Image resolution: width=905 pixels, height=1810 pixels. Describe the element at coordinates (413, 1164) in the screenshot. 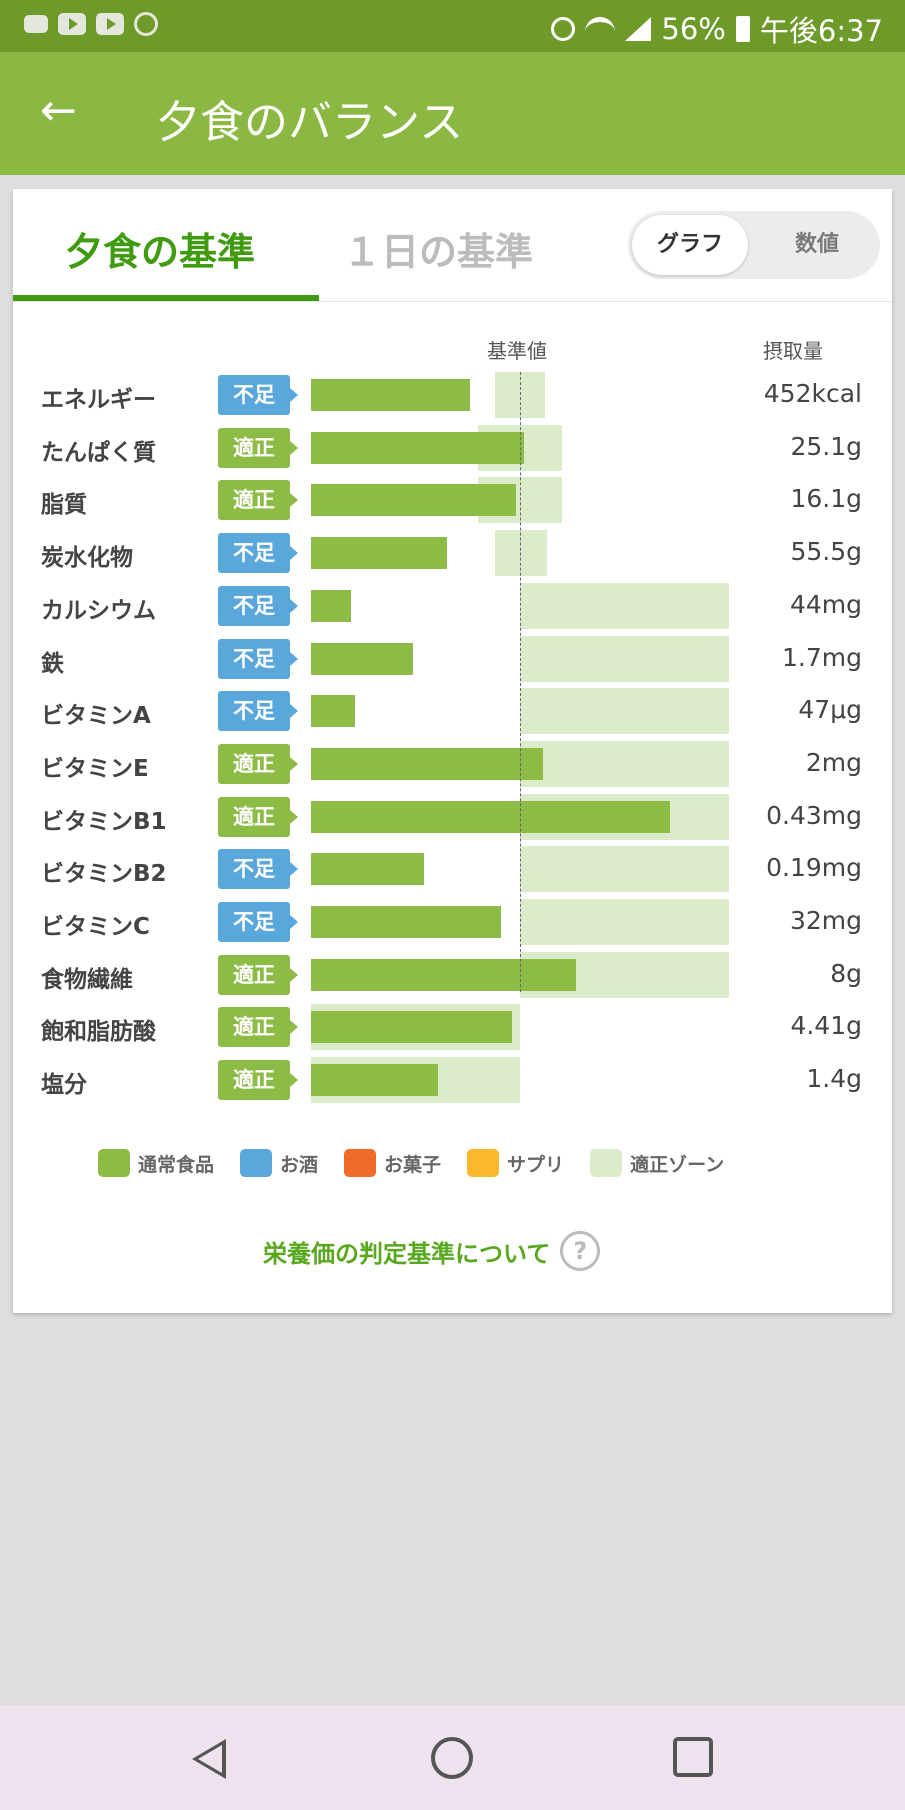

I see `legend-label: お菓子` at that location.